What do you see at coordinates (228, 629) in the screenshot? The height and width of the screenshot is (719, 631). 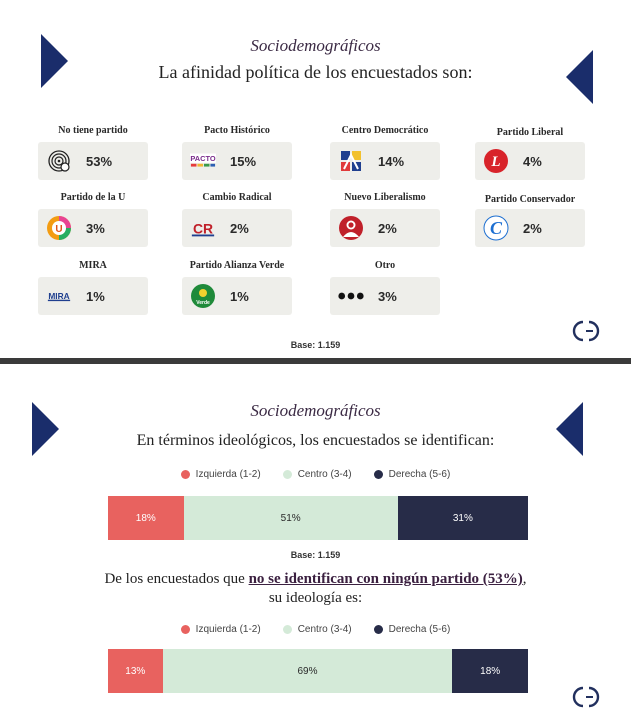 I see `legend-label: Izquierda (1-2)` at bounding box center [228, 629].